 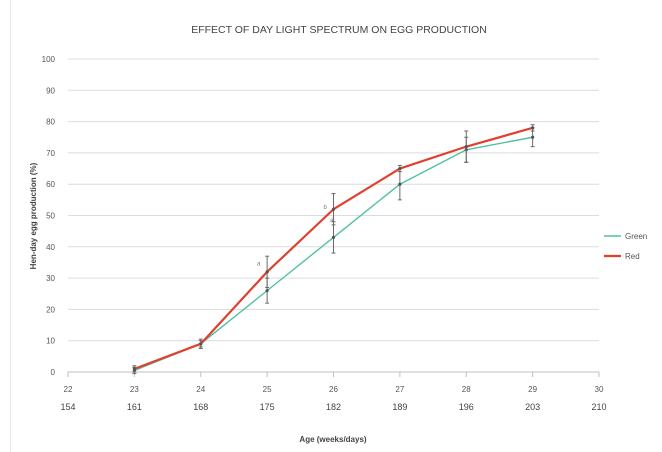 I want to click on y-tick-label-10: 10, so click(x=50, y=341).